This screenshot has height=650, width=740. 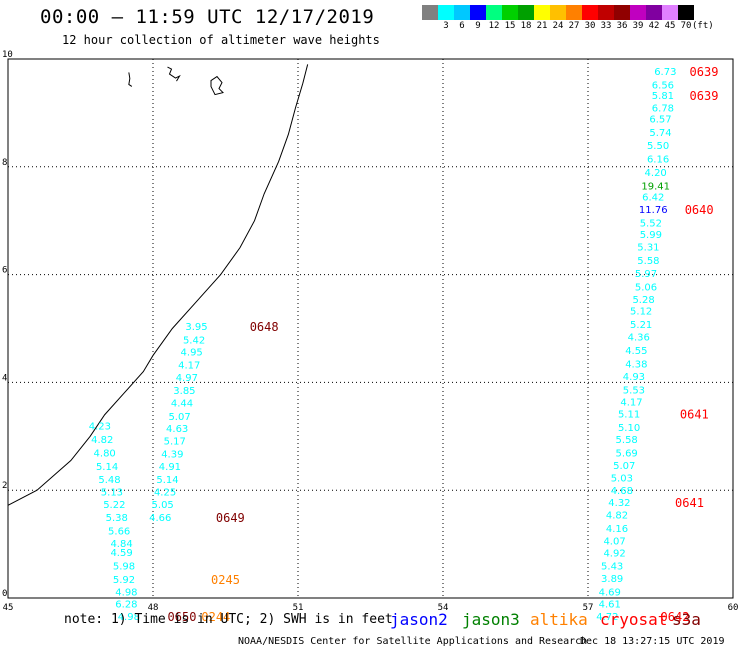 What do you see at coordinates (574, 26) in the screenshot?
I see `scale-label: 27` at bounding box center [574, 26].